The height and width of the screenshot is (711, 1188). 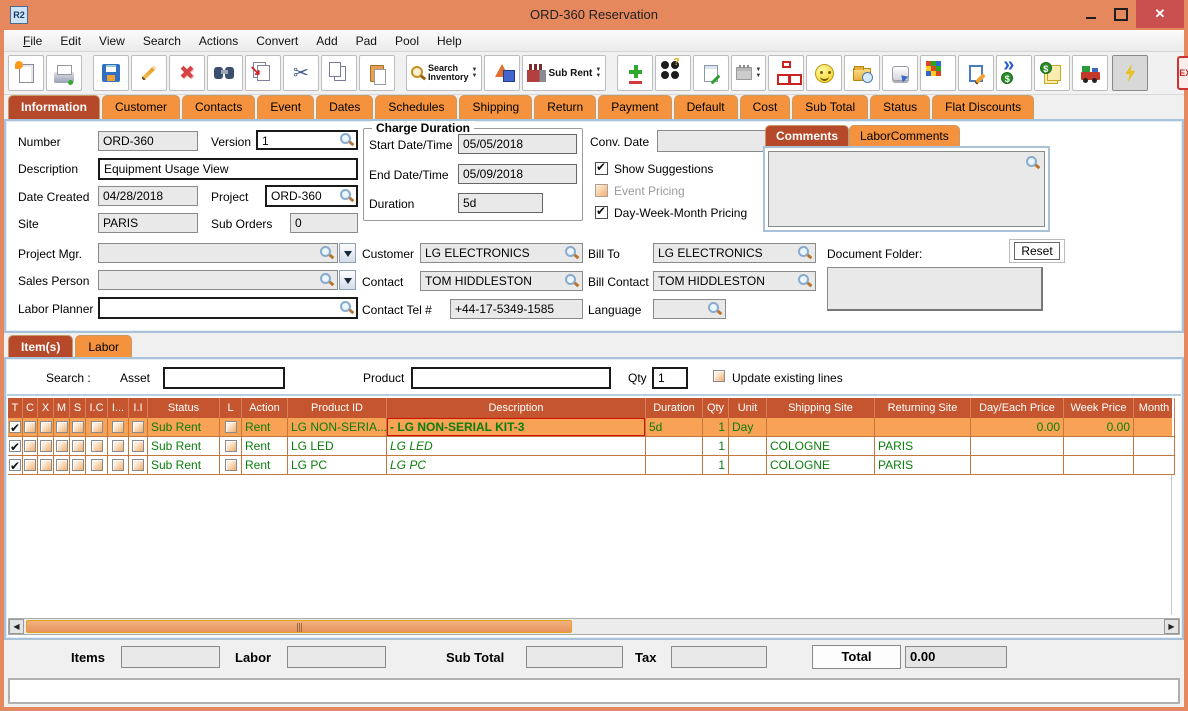 What do you see at coordinates (716, 465) in the screenshot?
I see `cell-qty: 1` at bounding box center [716, 465].